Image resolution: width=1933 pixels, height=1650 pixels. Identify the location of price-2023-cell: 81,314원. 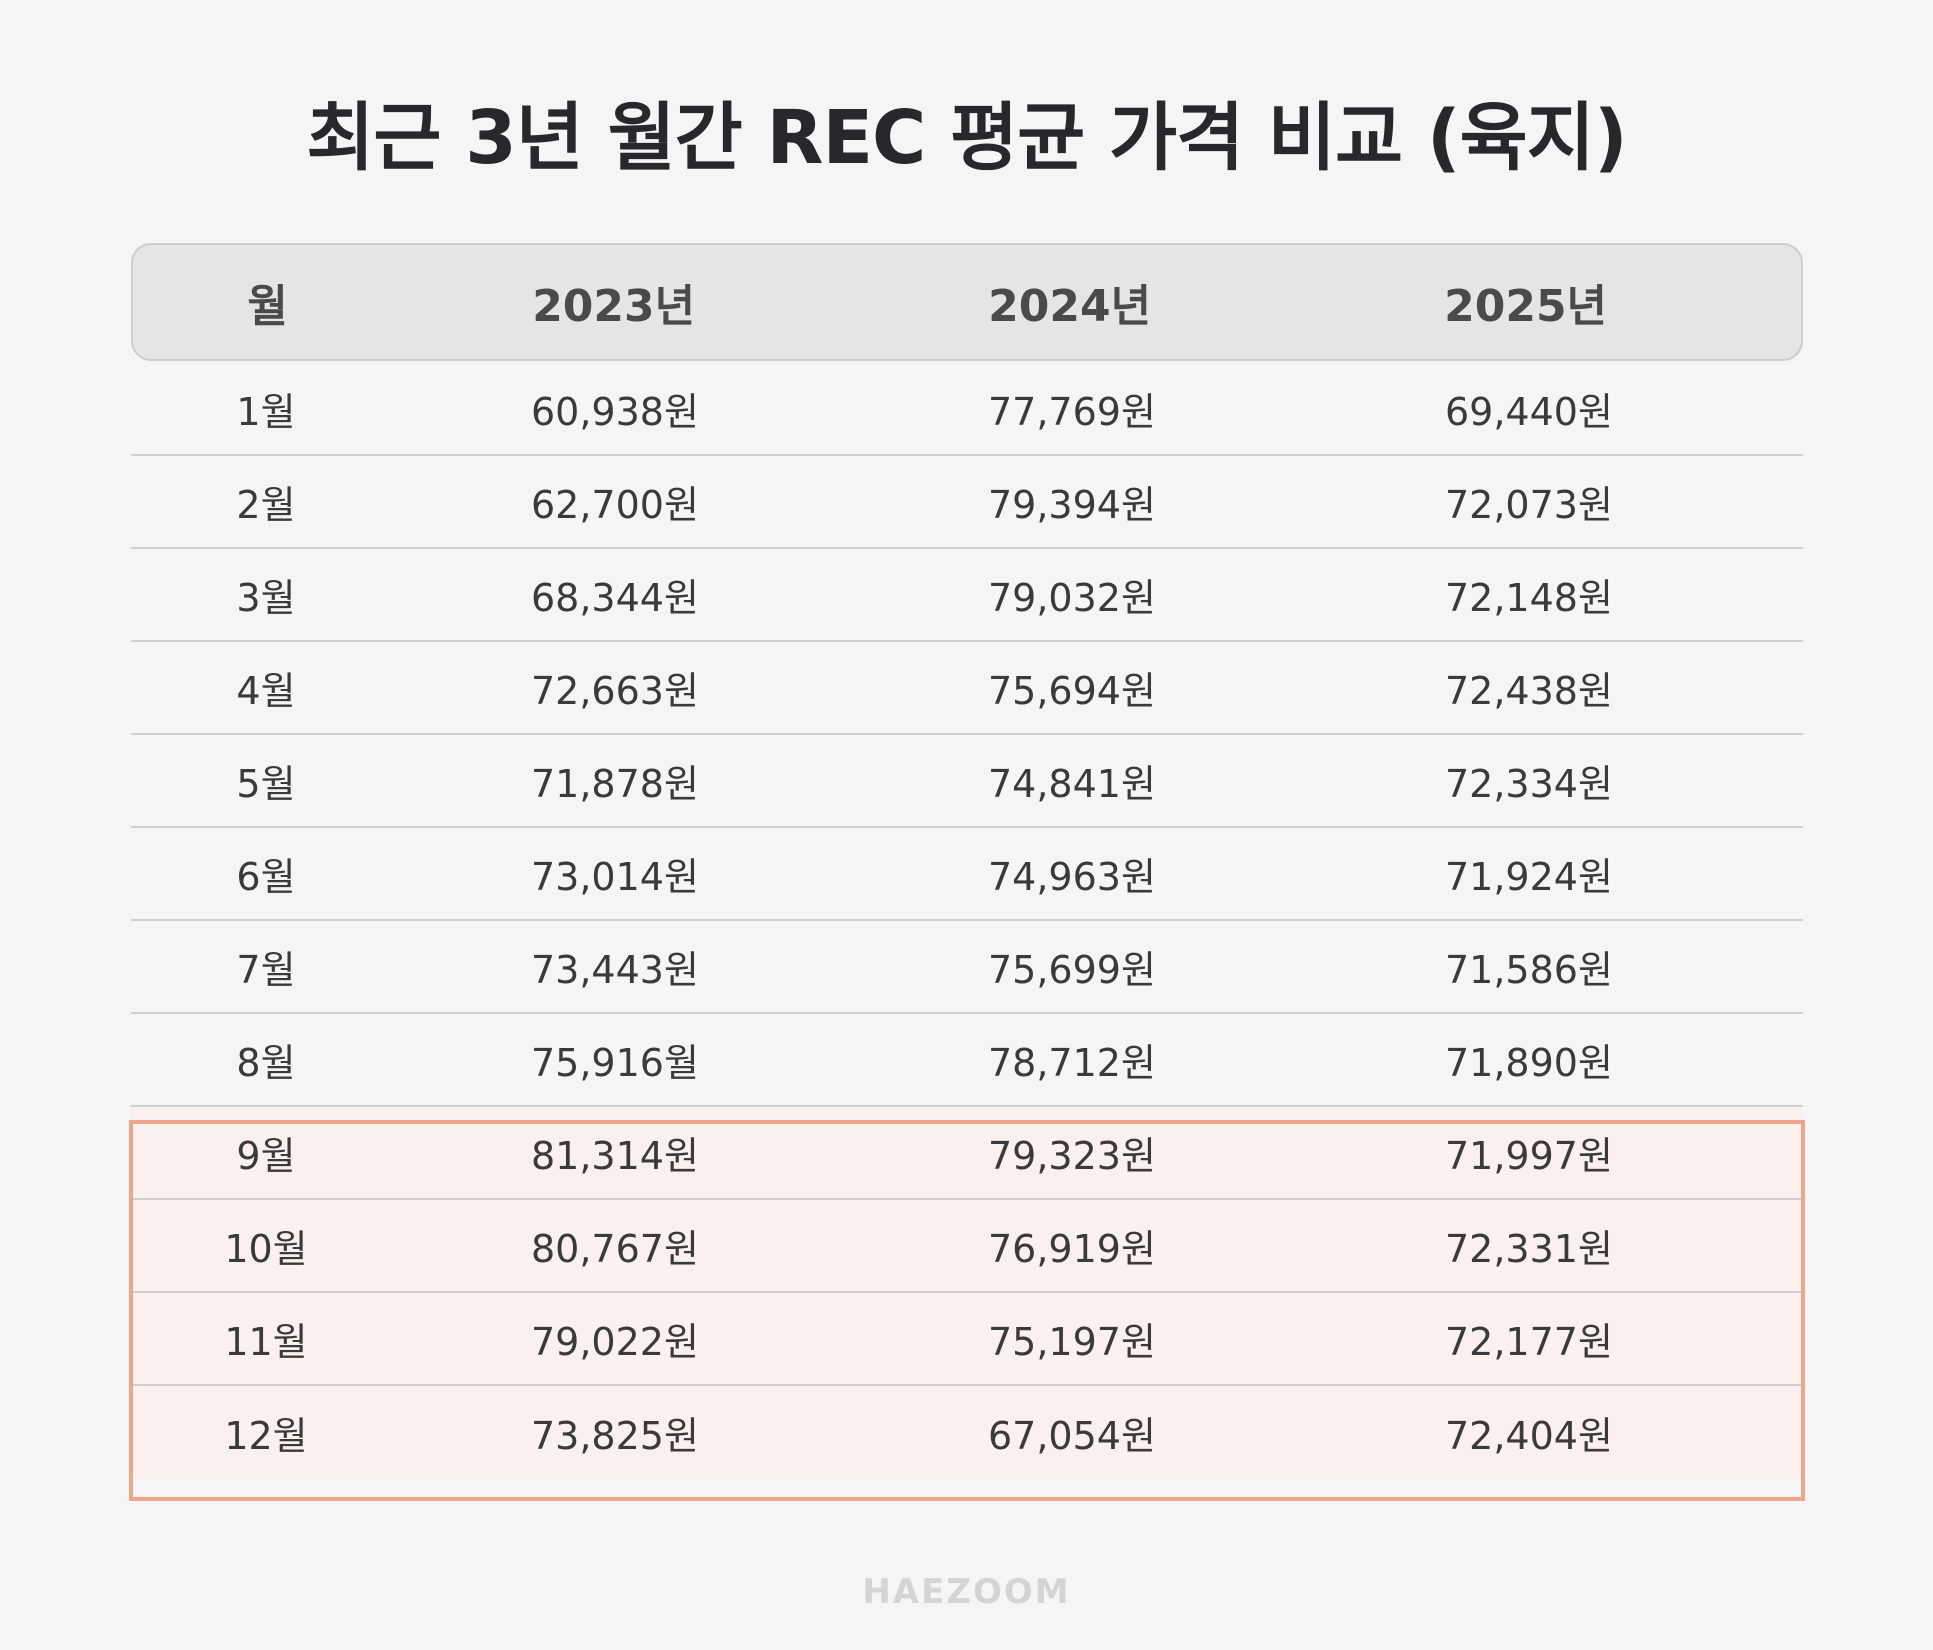
(615, 1156).